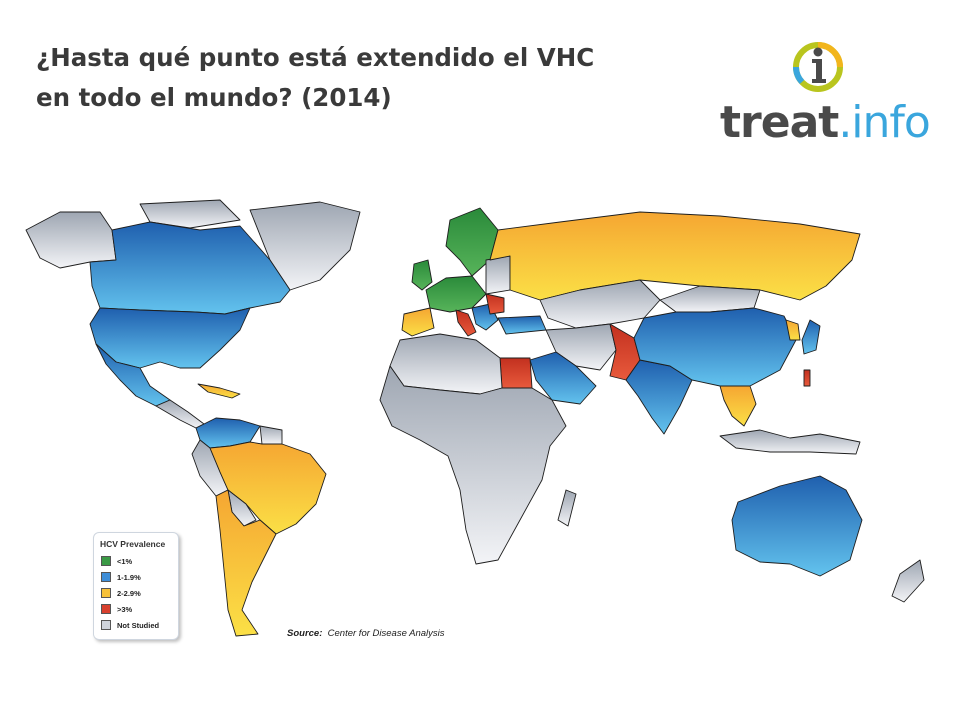  I want to click on legend-label: 1-1.9%, so click(129, 577).